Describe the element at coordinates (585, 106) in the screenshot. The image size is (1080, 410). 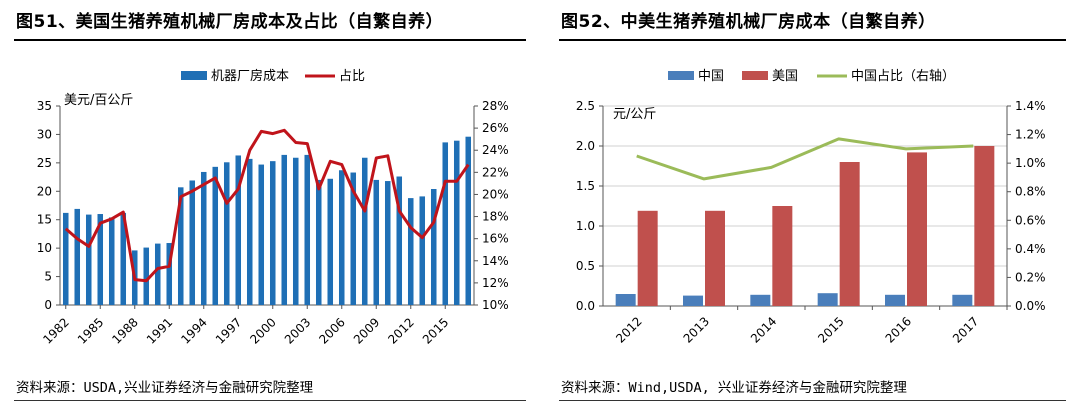
I see `y-tick-label: 2.5` at that location.